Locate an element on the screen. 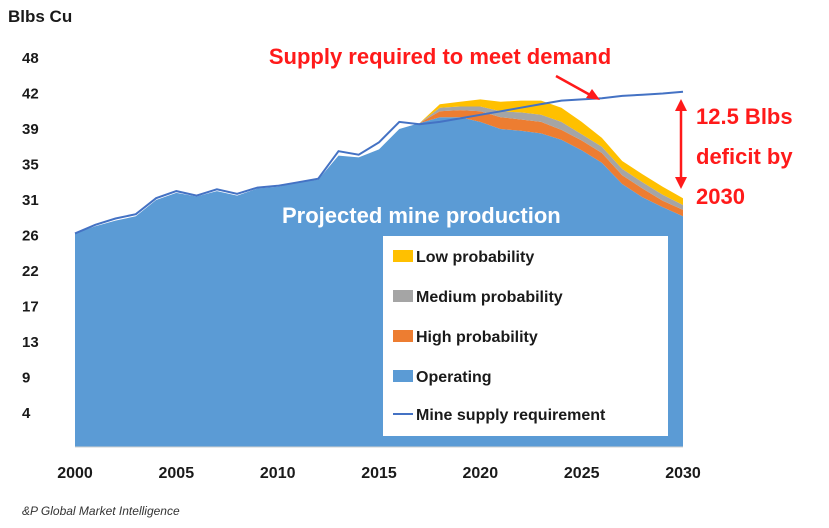  deficit-arrowhead-up is located at coordinates (681, 105).